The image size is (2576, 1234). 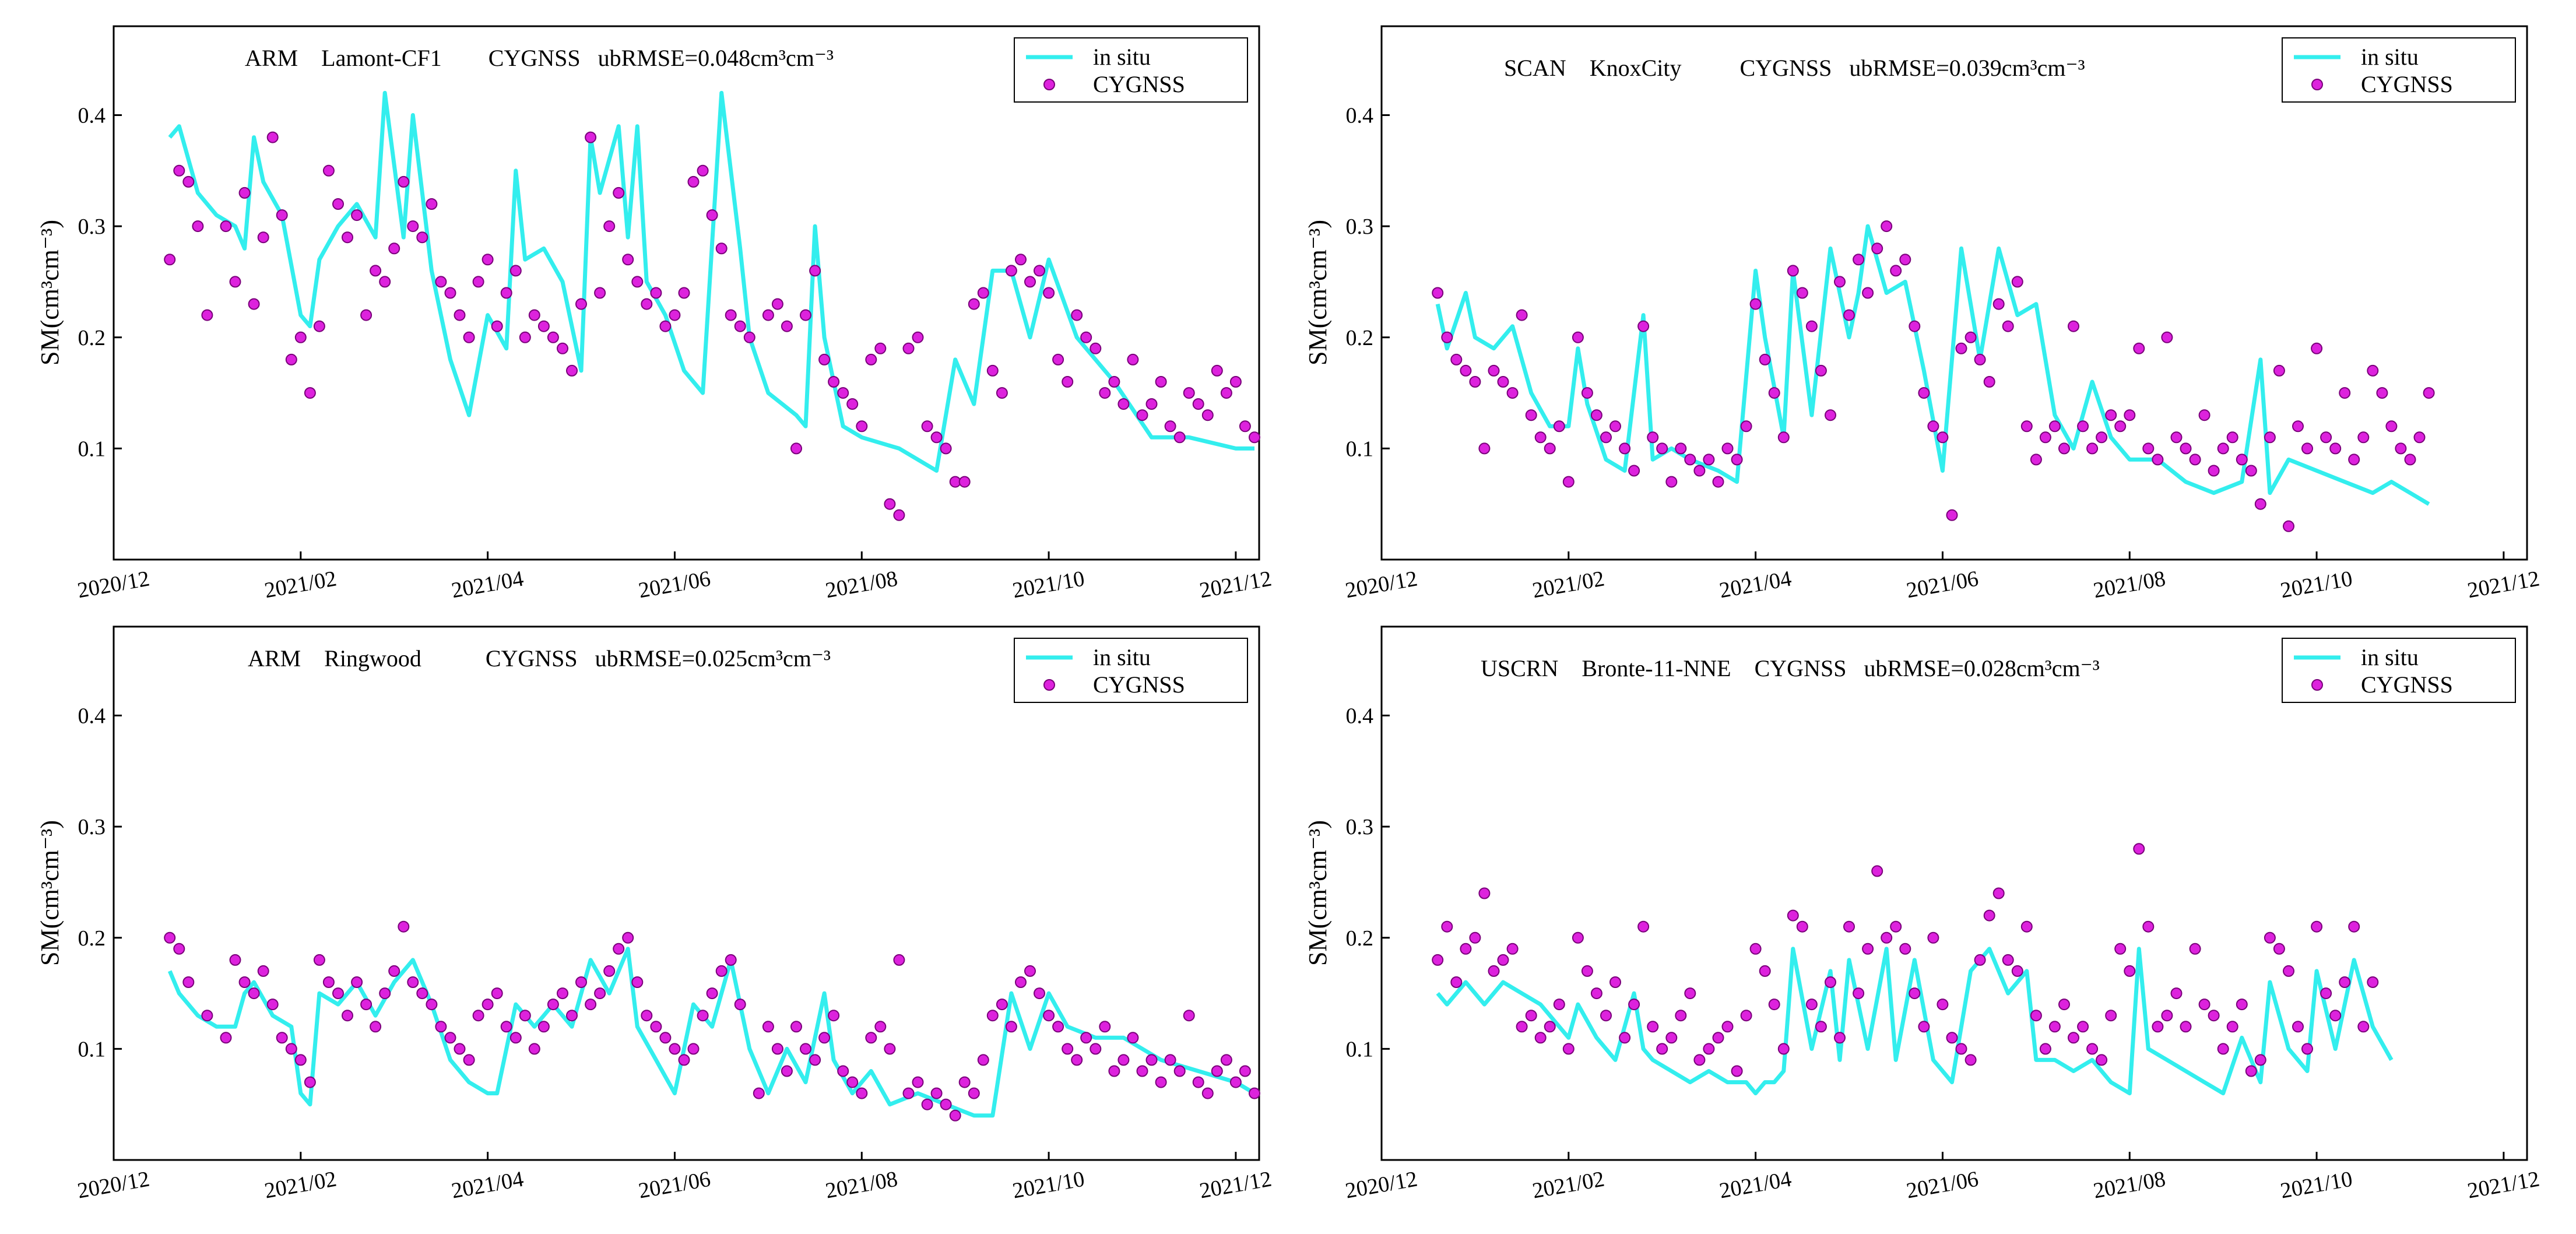 I want to click on legend-in-situ-label: in situ, so click(x=1122, y=57).